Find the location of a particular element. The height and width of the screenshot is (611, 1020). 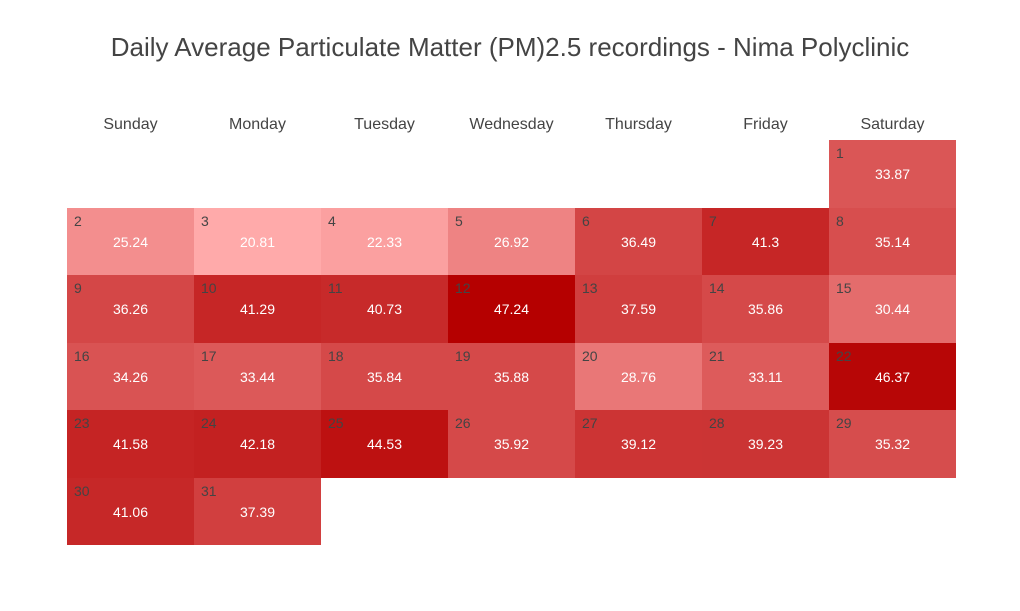

weekday-label-sunday: Sunday is located at coordinates (130, 124).